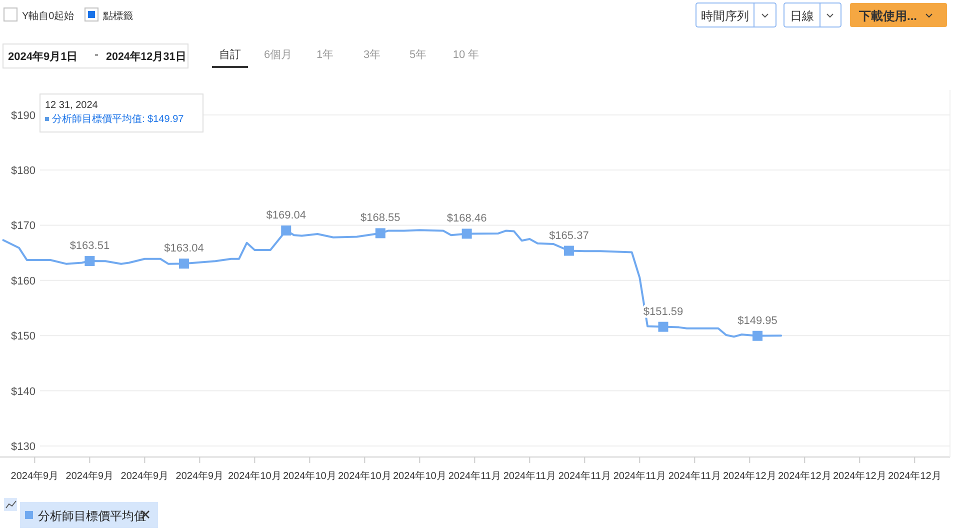  I want to click on text: 2024年12月31日, so click(147, 56).